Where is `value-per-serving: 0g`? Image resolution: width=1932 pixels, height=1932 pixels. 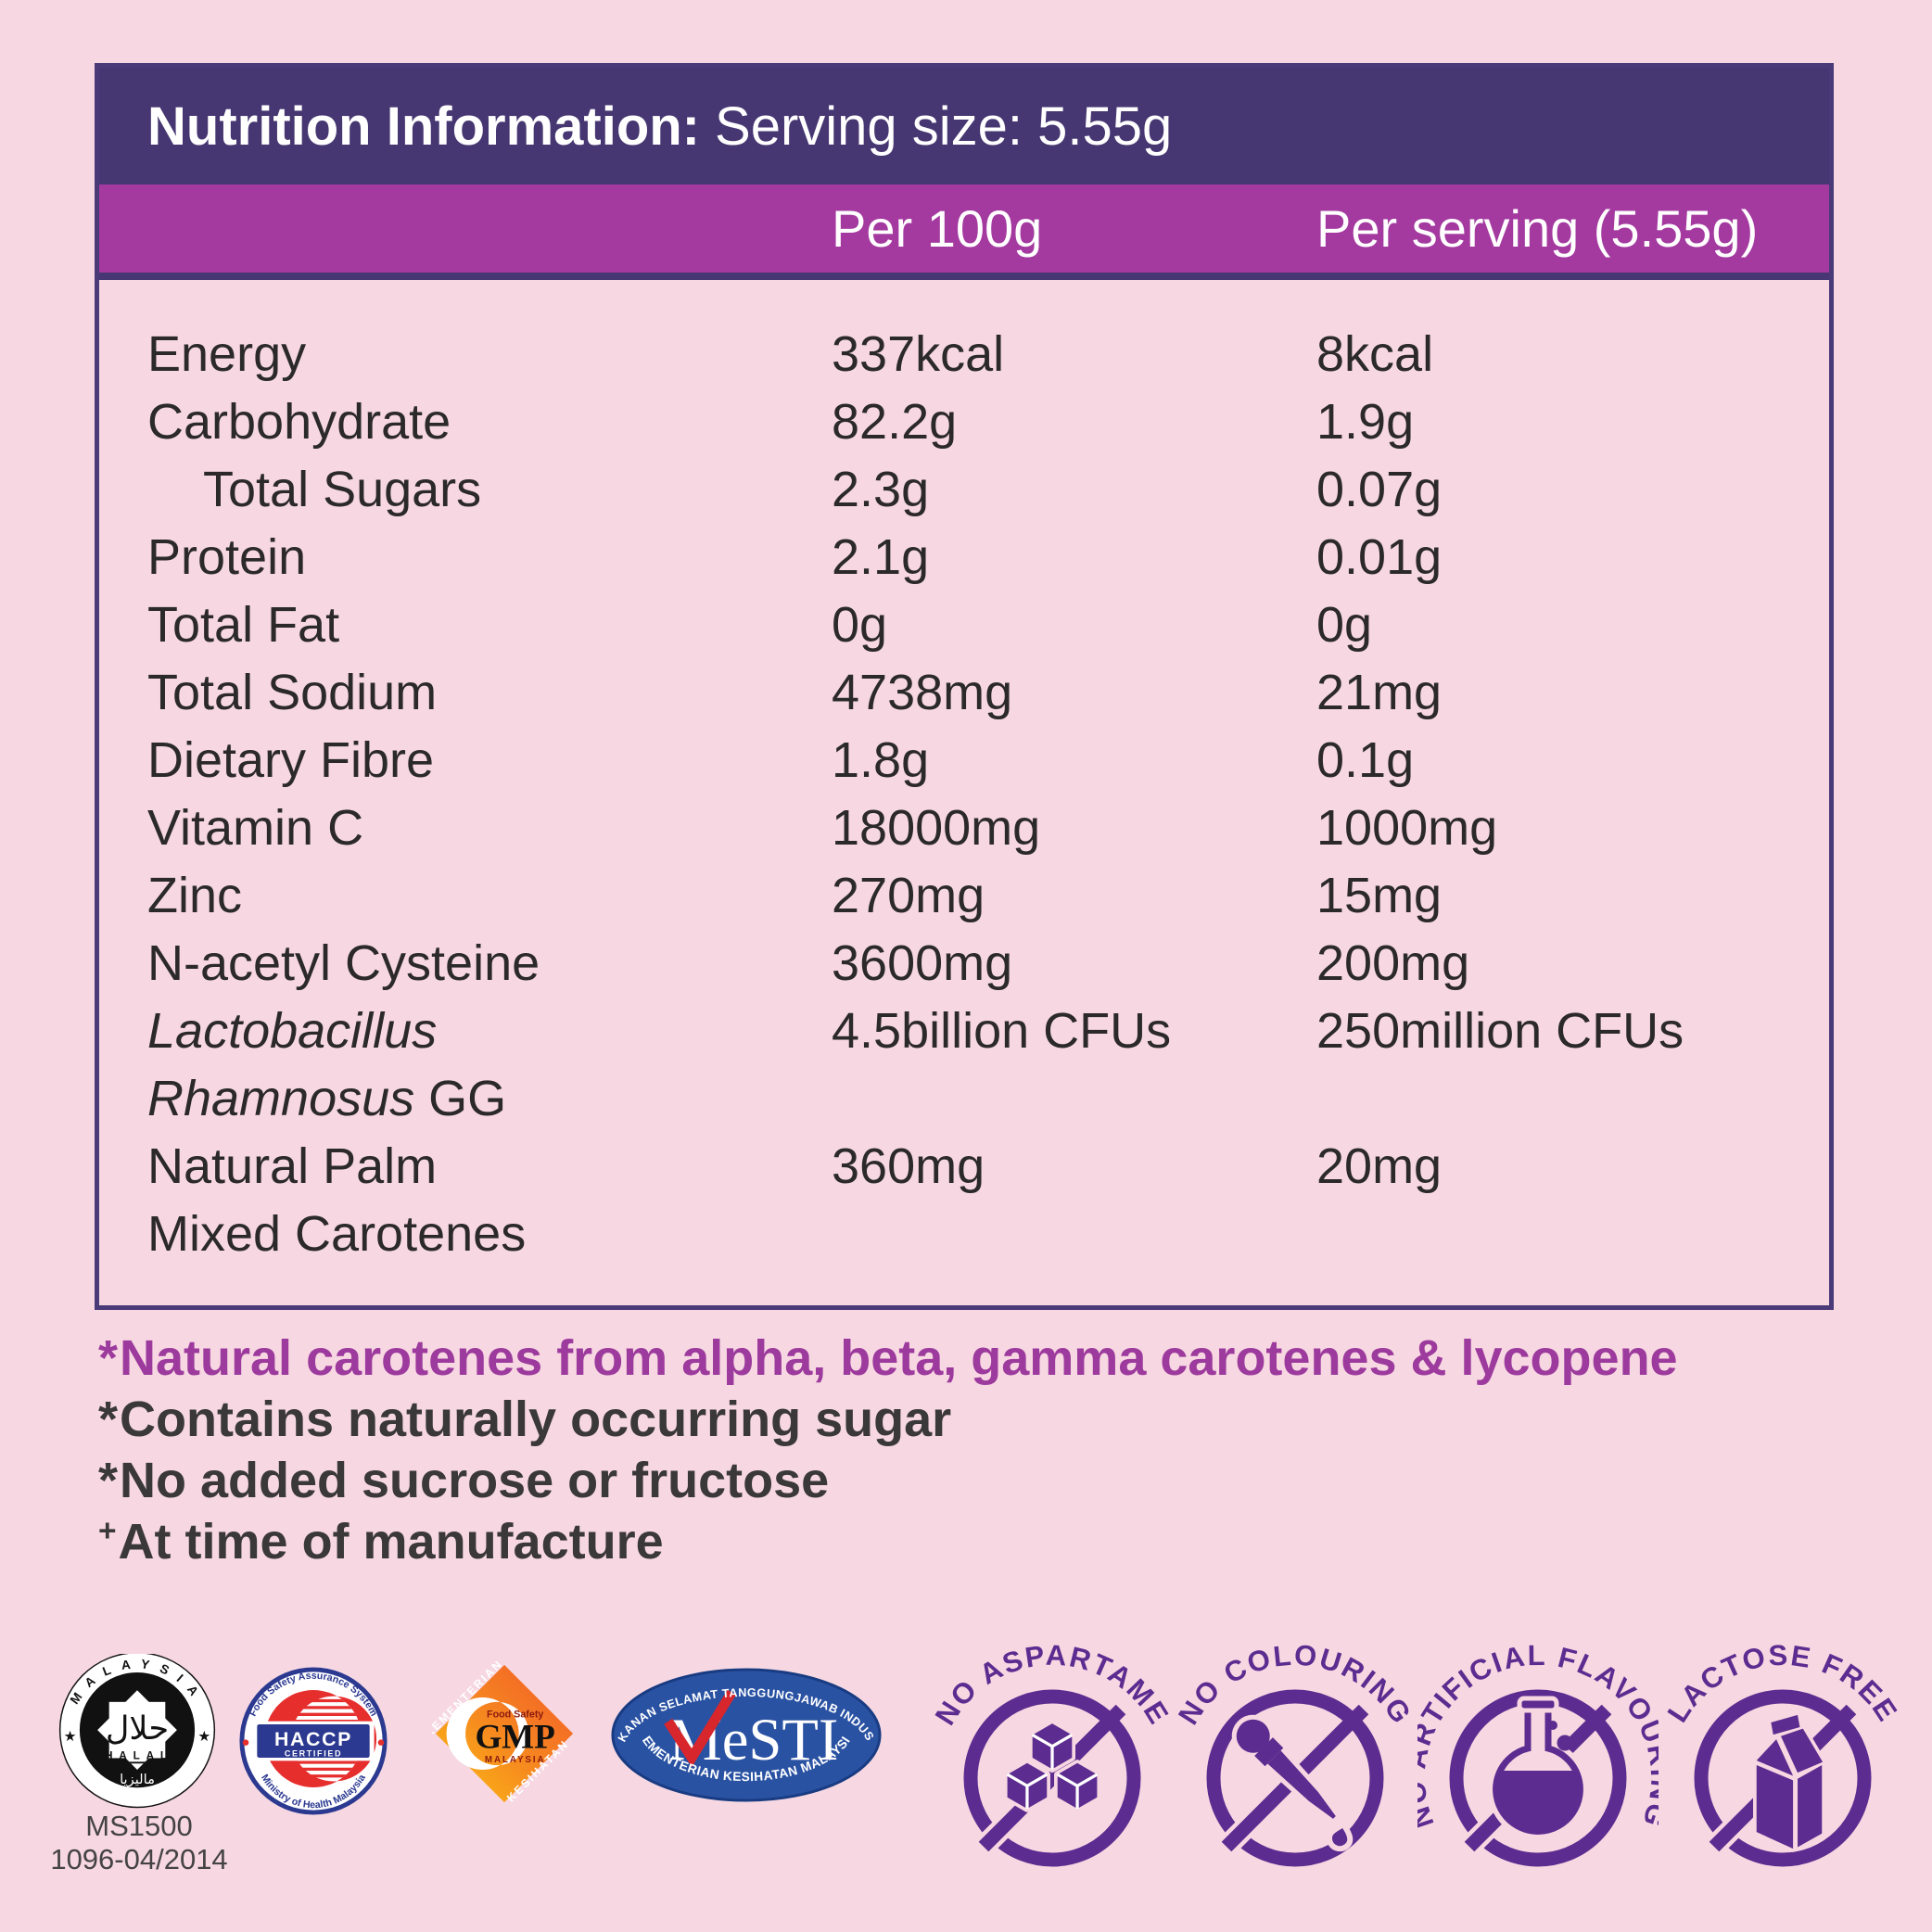
value-per-serving: 0g is located at coordinates (1344, 625).